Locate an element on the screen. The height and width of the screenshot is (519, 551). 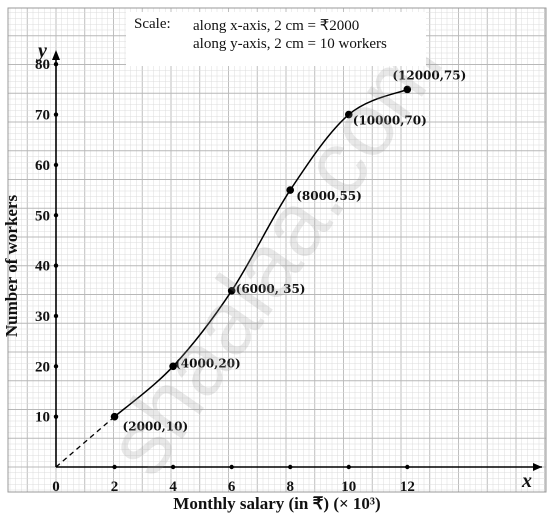
y-tick-label: 50 is located at coordinates (42, 216).